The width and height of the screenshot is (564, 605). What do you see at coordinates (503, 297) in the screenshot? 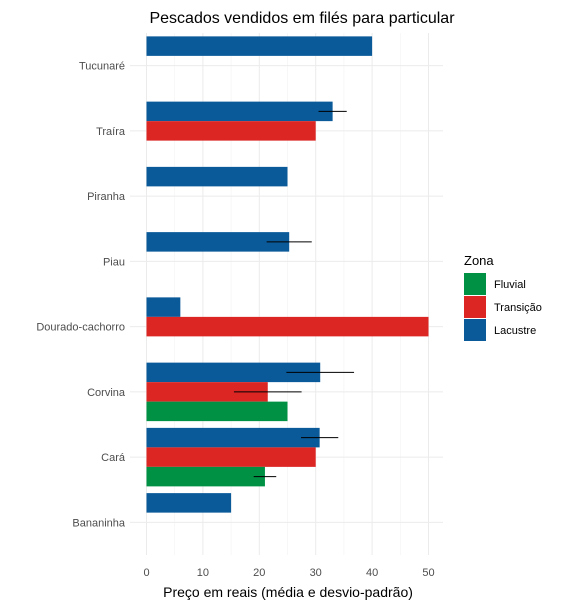
I see `legend: Zona Fluvial Transição Lacustre` at bounding box center [503, 297].